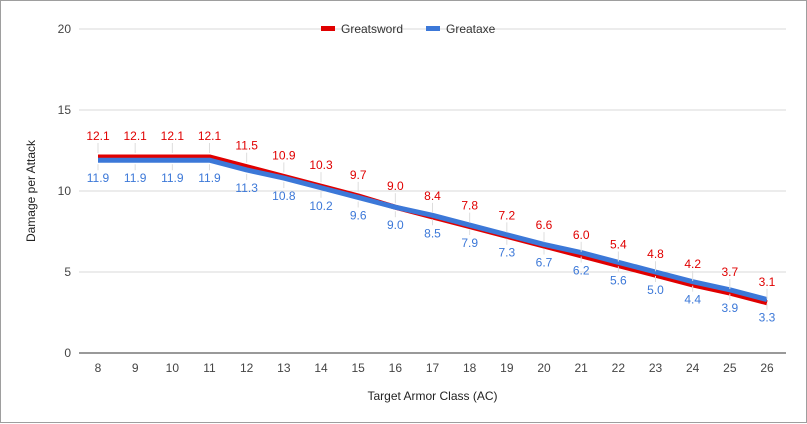 The image size is (807, 424). What do you see at coordinates (729, 308) in the screenshot?
I see `data-label-greataxe: 3.9` at bounding box center [729, 308].